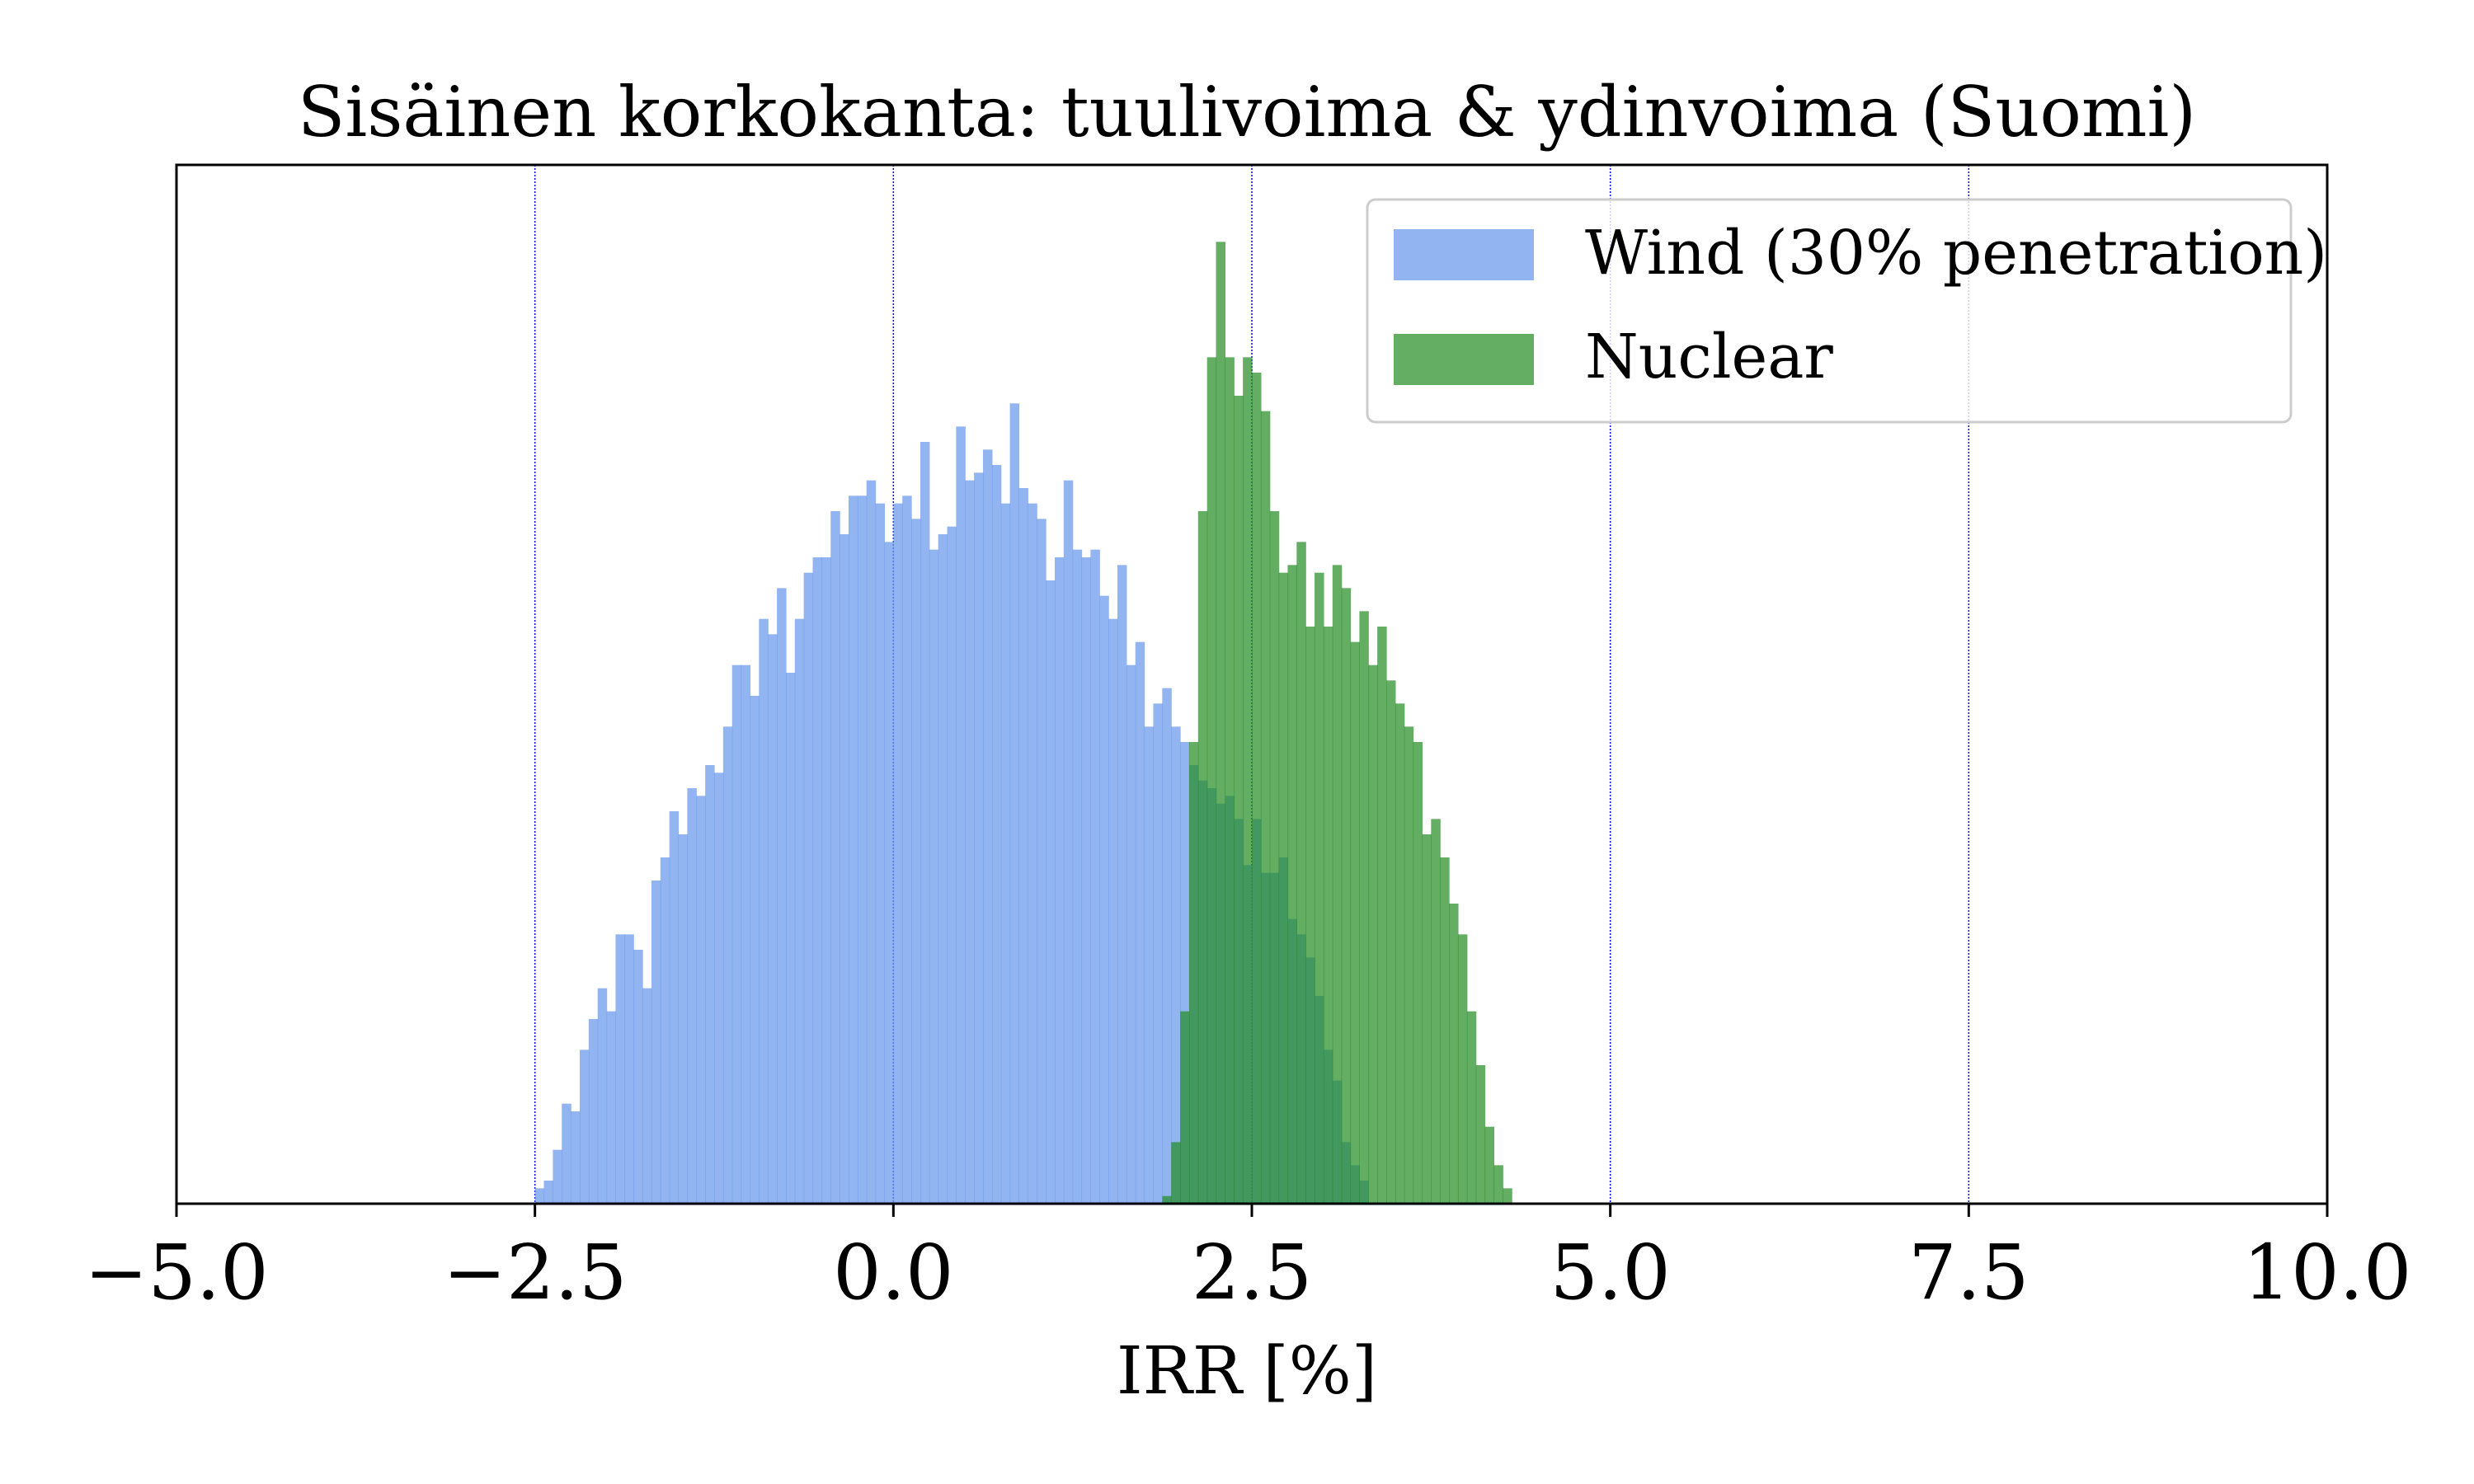  Describe the element at coordinates (1252, 1272) in the screenshot. I see `x-tick-label: 2.5` at that location.